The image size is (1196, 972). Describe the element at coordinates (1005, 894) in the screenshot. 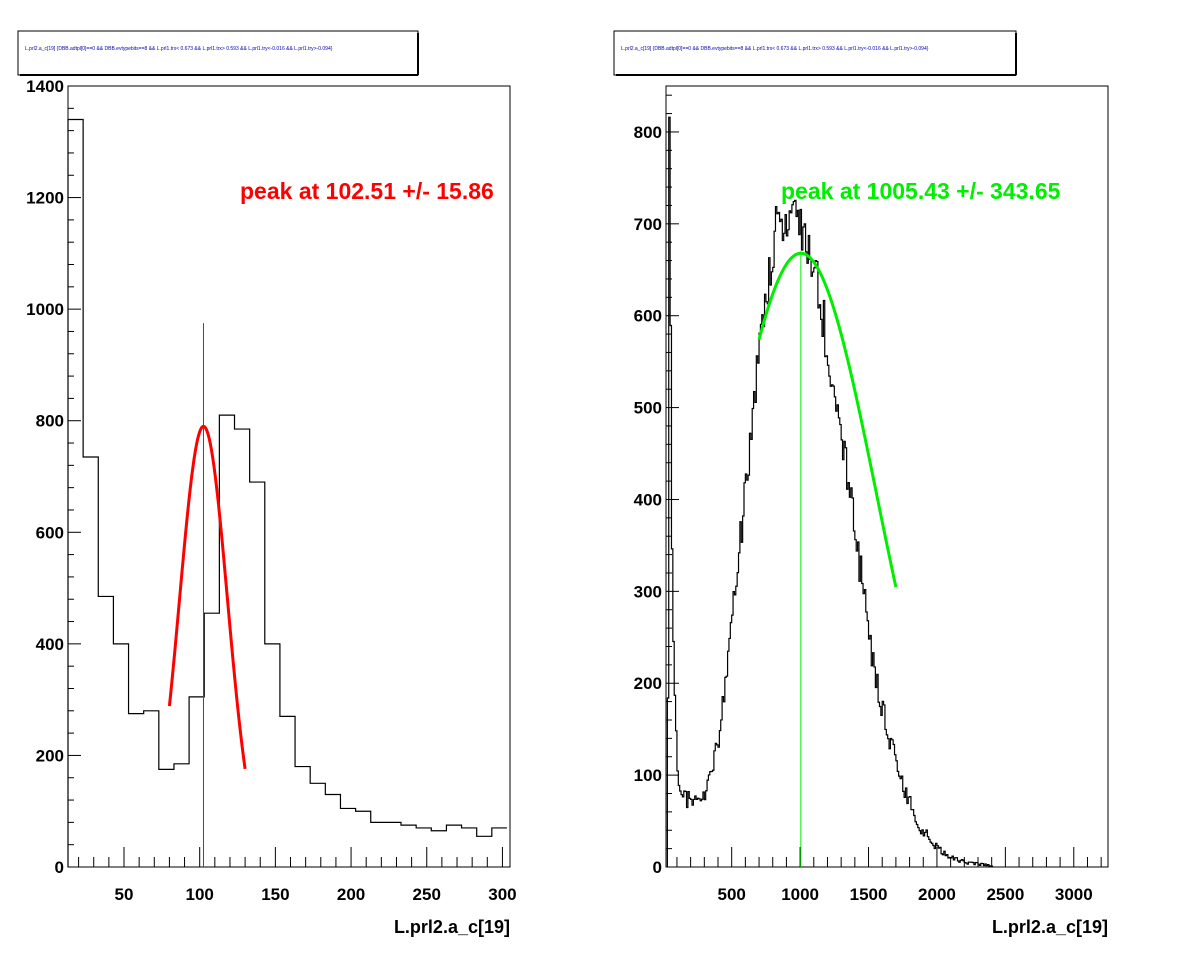

I see `x-tick-label: 2500` at that location.